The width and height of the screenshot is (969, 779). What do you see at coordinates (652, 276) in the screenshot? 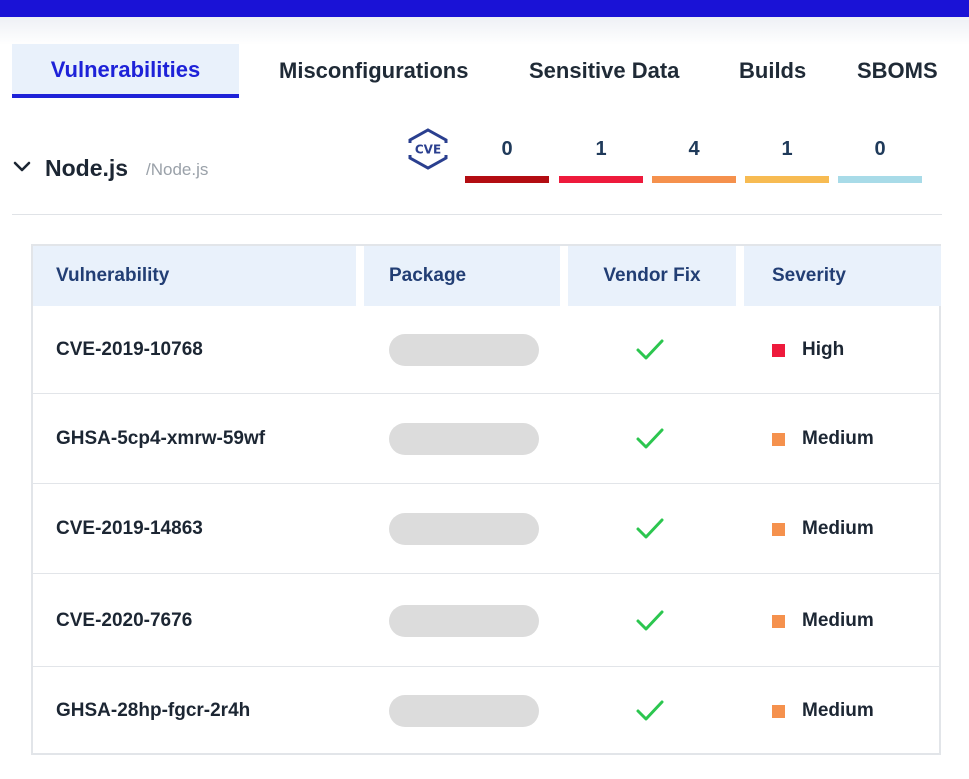
I see `header-vendor-fix: Vendor Fix` at bounding box center [652, 276].